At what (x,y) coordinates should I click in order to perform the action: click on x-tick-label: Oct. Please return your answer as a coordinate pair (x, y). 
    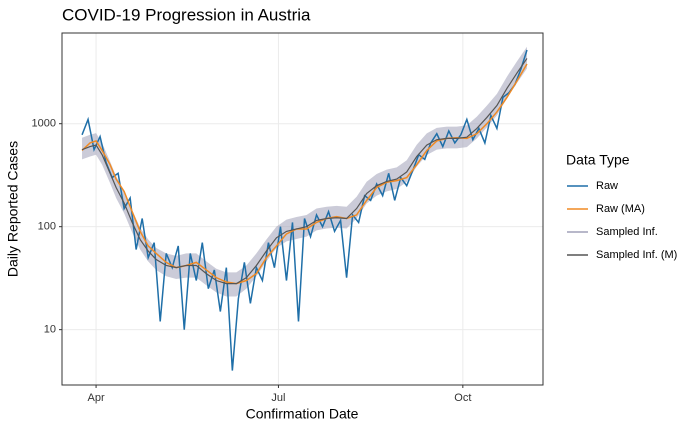
    Looking at the image, I should click on (462, 398).